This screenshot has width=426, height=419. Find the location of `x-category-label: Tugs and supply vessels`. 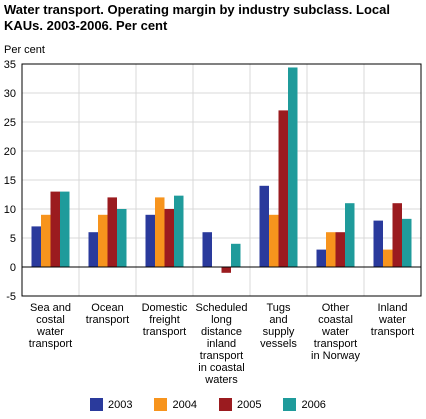

x-category-label: Tugs and supply vessels is located at coordinates (278, 326).